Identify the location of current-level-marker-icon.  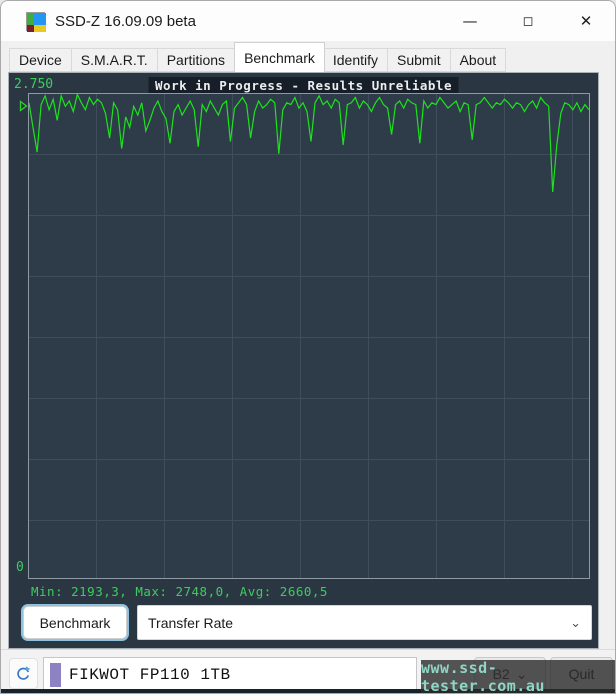
(23, 106).